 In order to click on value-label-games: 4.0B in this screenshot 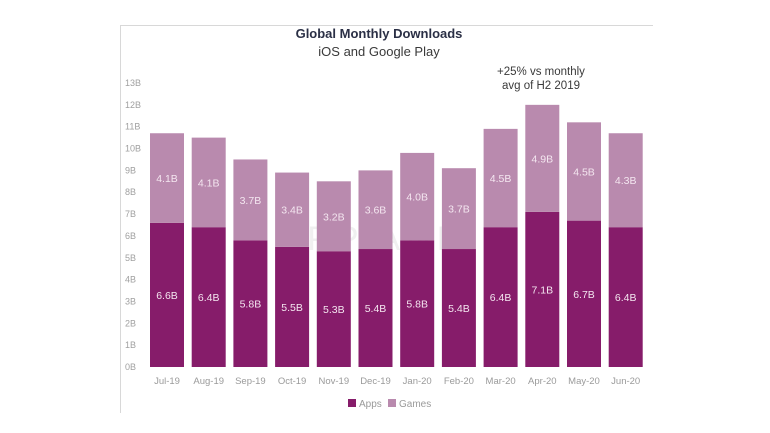, I will do `click(417, 198)`.